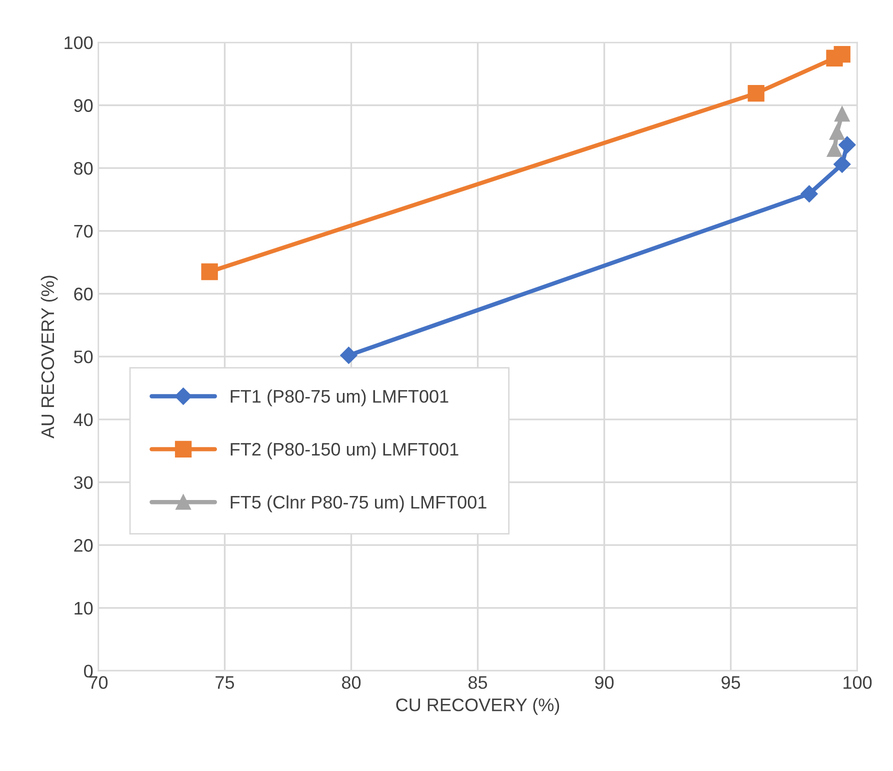  What do you see at coordinates (604, 682) in the screenshot?
I see `x-tick-label: 90` at bounding box center [604, 682].